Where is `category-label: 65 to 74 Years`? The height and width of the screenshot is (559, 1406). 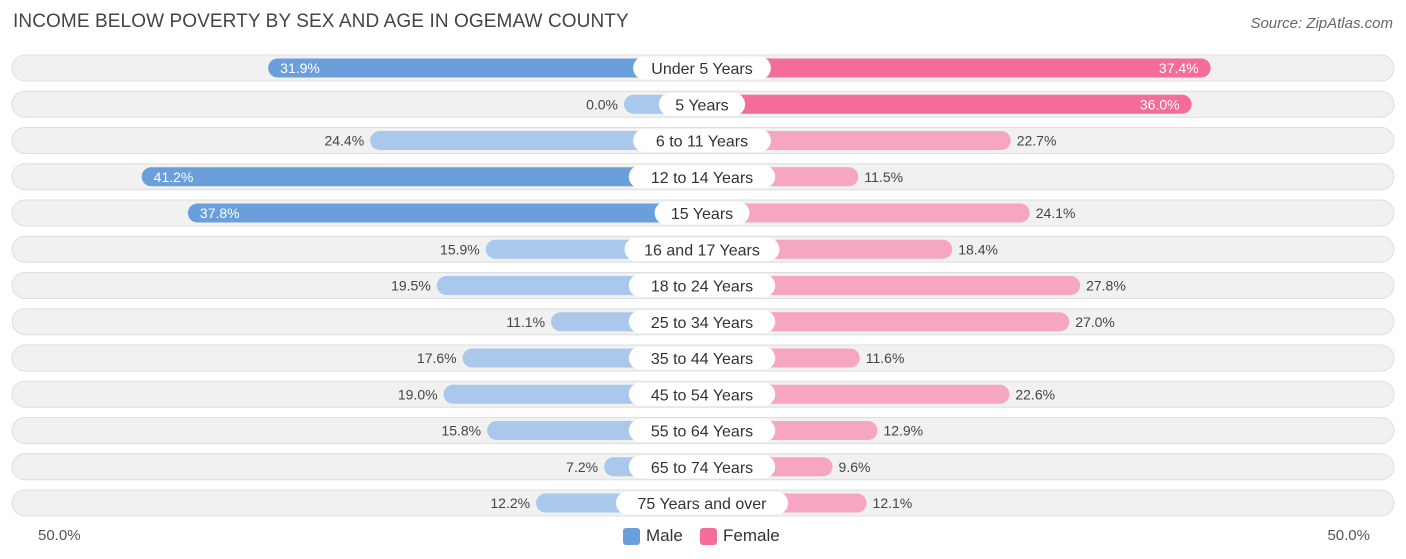
category-label: 65 to 74 Years is located at coordinates (702, 468).